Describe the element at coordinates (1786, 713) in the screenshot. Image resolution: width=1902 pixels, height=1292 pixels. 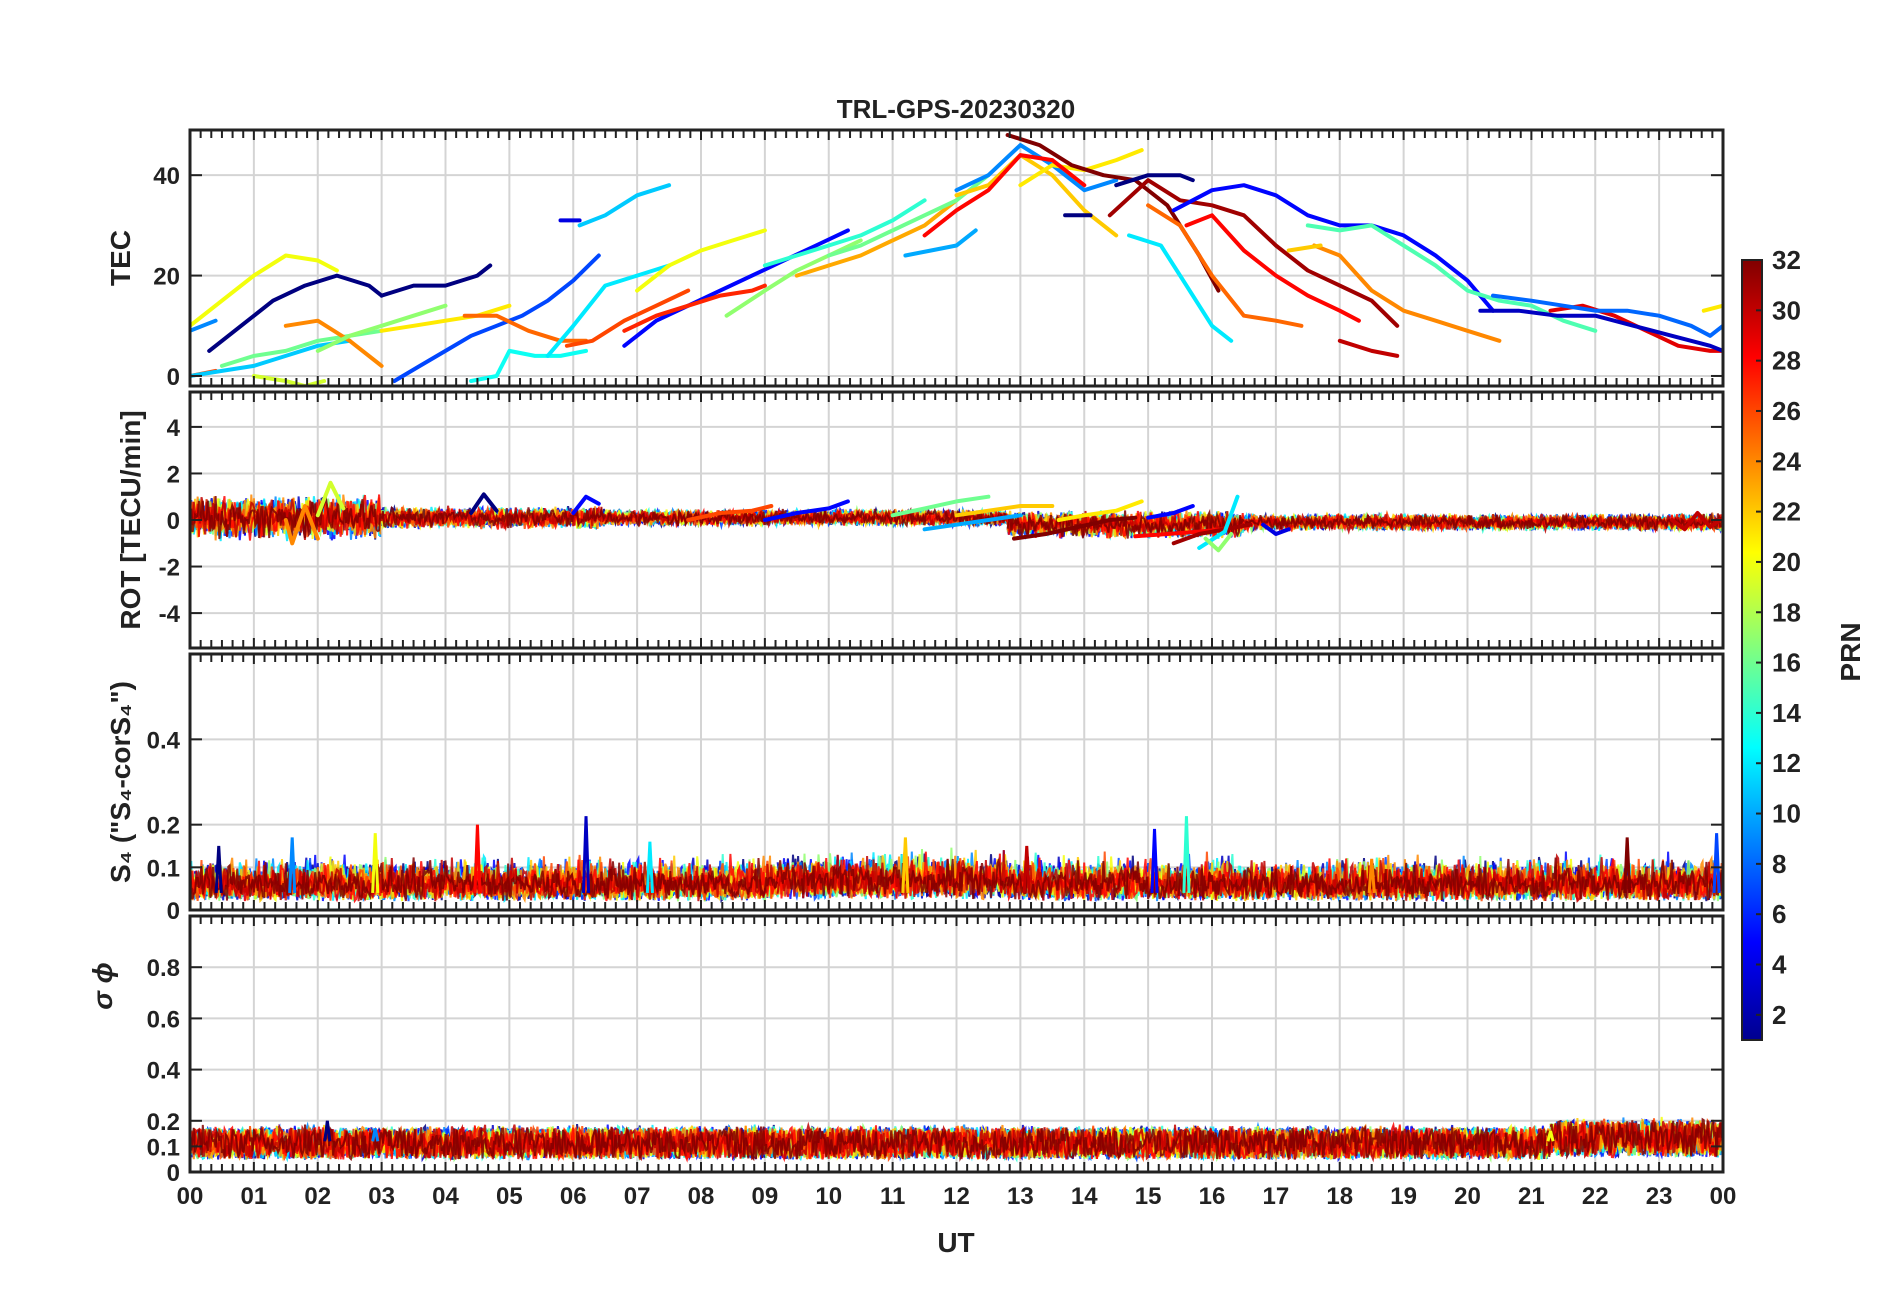
I see `colorbar-tick-label: 14` at that location.